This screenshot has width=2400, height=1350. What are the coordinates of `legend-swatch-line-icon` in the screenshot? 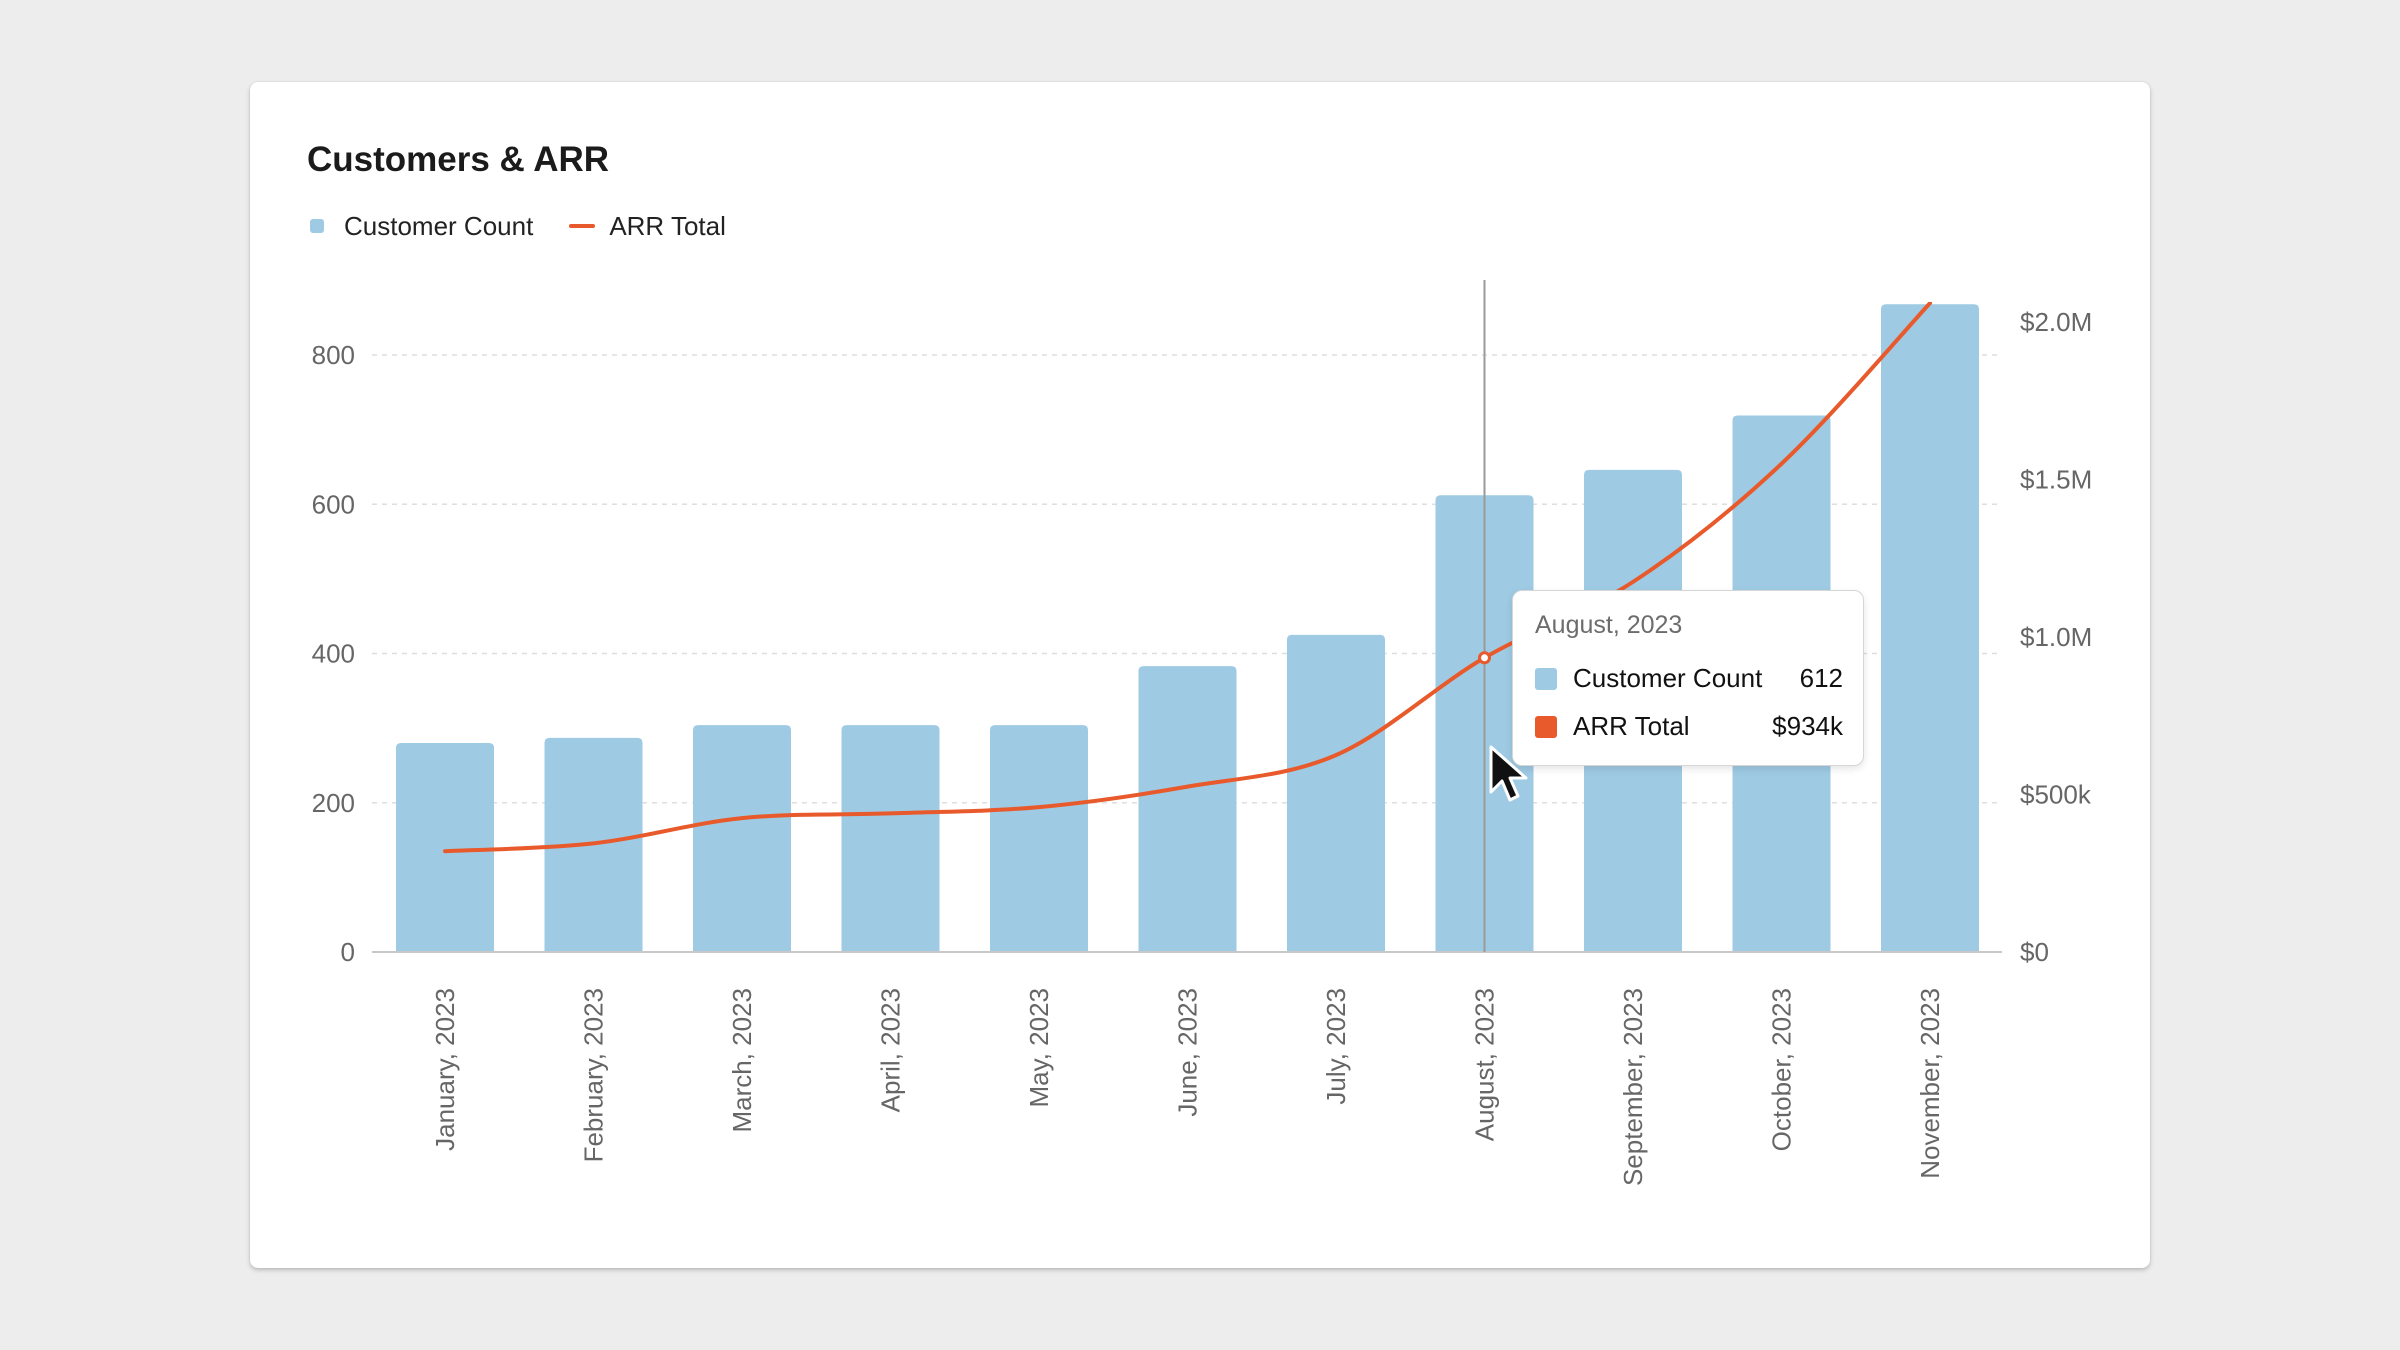 It's located at (582, 226).